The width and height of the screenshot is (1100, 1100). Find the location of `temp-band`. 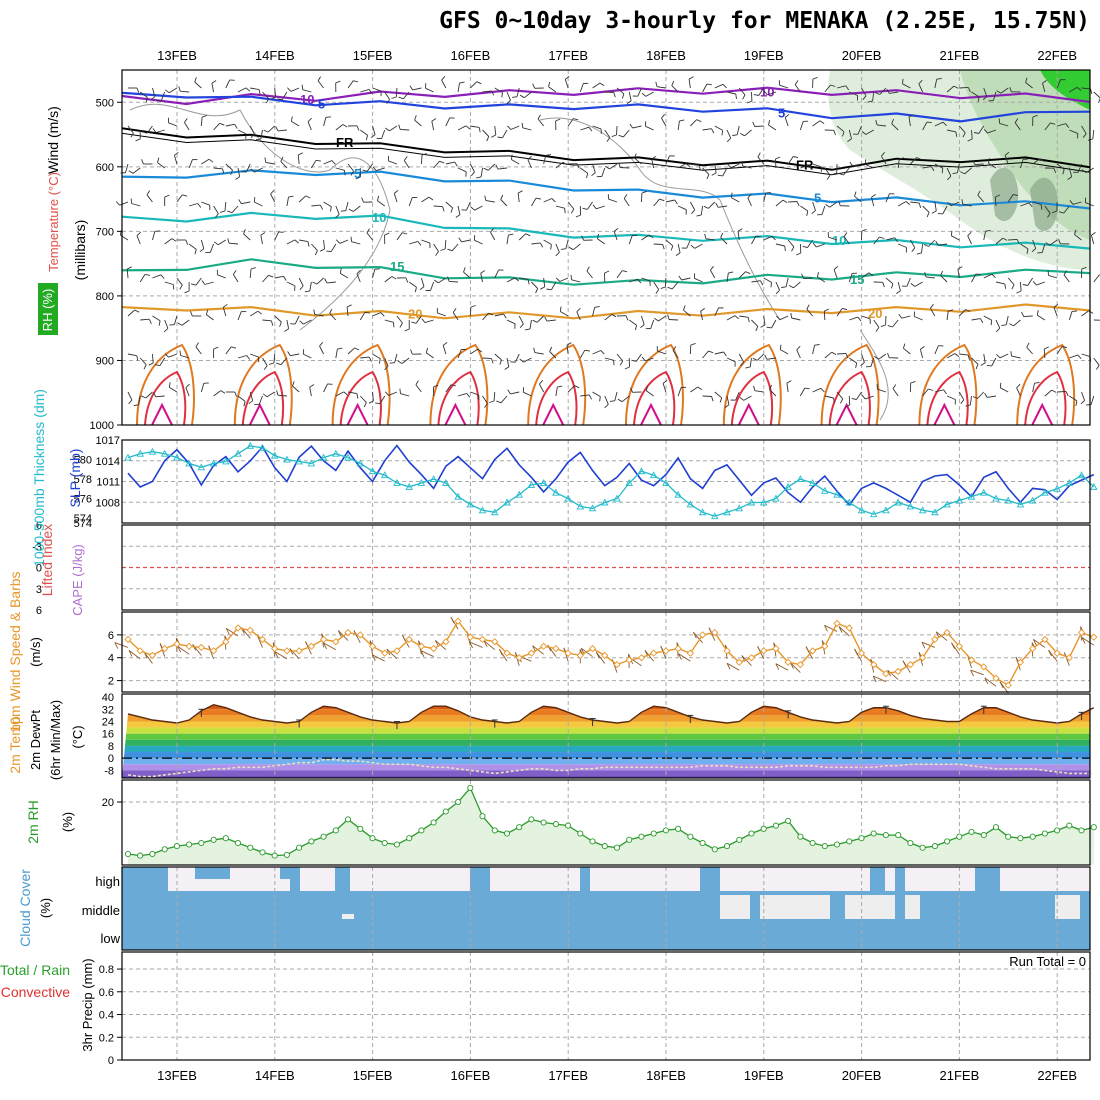

temp-band is located at coordinates (606, 736).